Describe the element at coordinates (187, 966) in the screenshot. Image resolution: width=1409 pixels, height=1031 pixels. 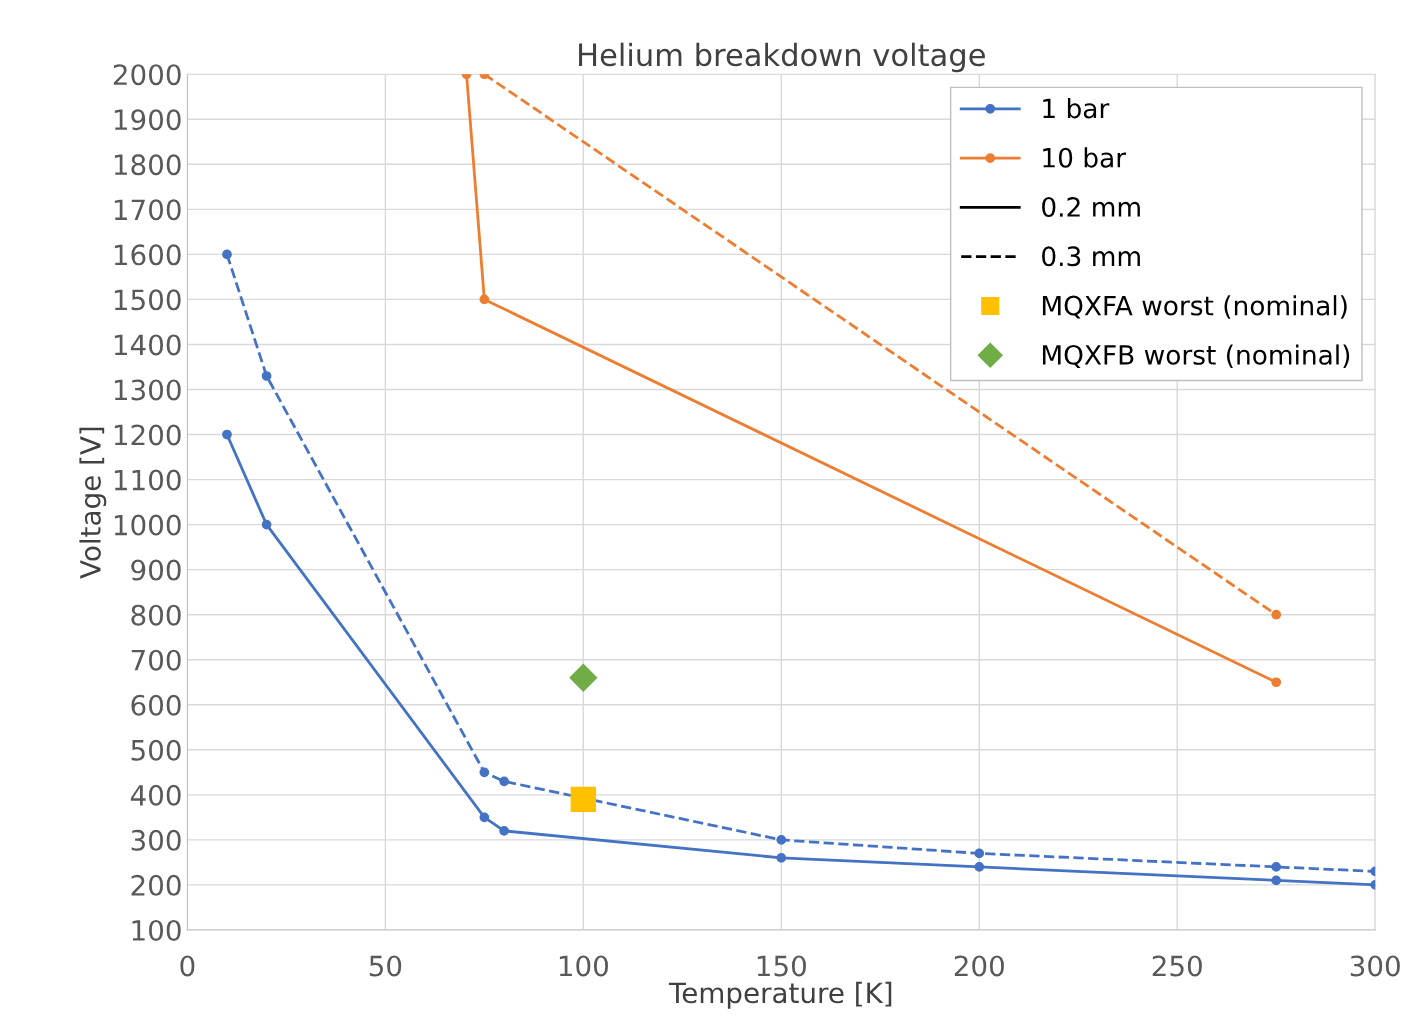
I see `x-tick-label: 0` at that location.